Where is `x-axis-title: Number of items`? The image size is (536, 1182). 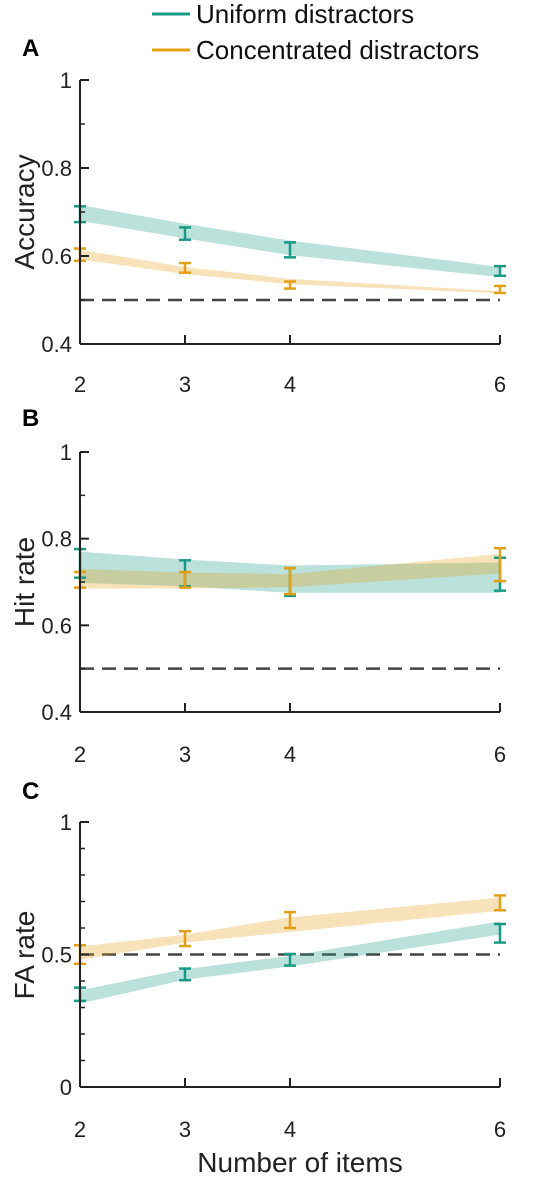
x-axis-title: Number of items is located at coordinates (299, 1162).